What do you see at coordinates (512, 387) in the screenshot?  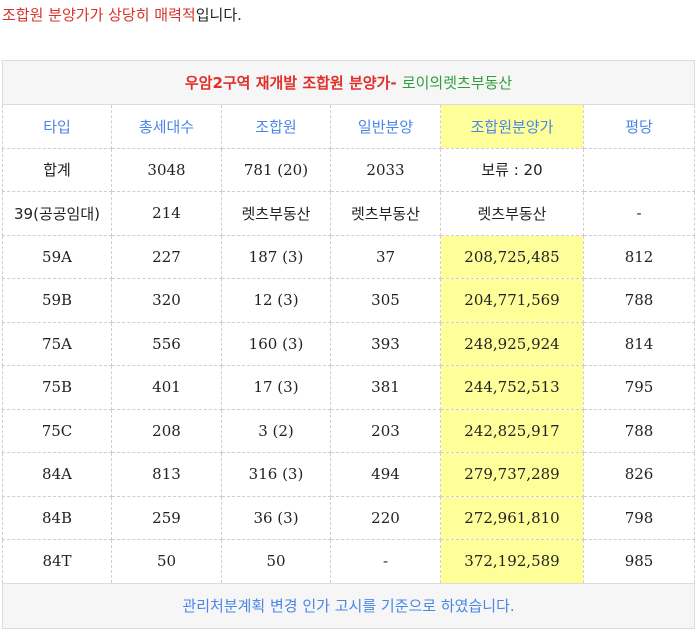 I see `row-price: 244,752,513` at bounding box center [512, 387].